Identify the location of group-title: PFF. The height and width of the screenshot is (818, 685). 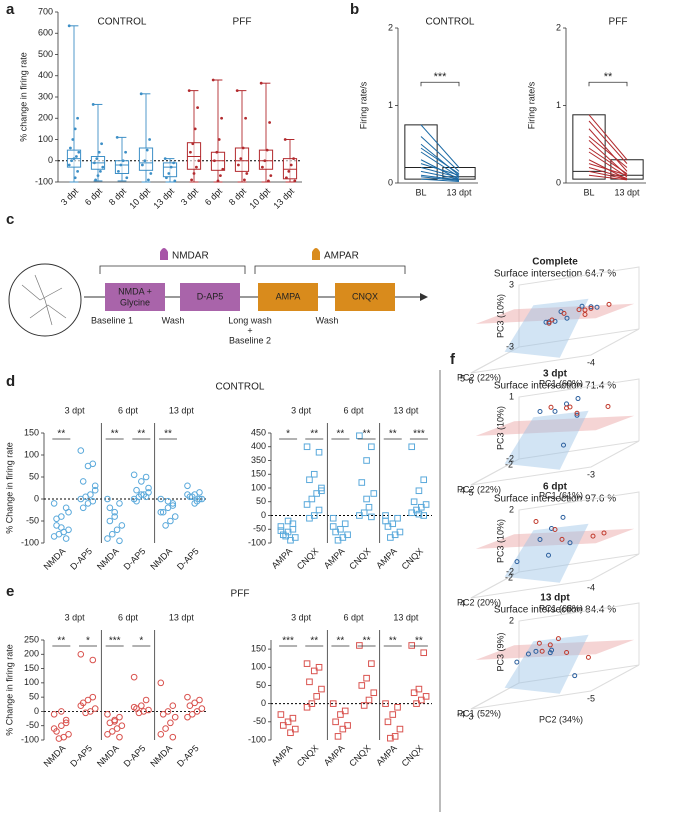
(242, 22).